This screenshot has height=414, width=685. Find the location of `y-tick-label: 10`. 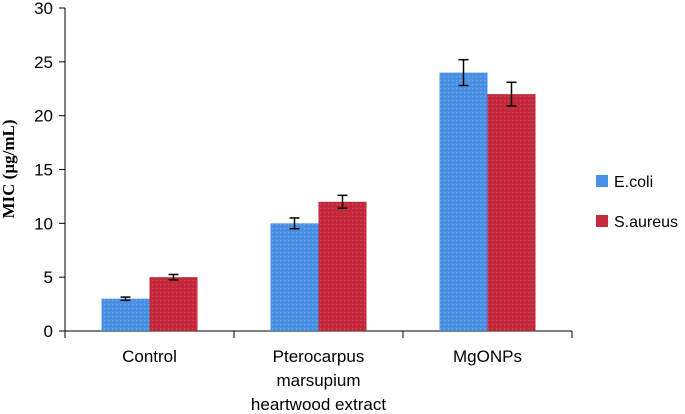

y-tick-label: 10 is located at coordinates (43, 223).